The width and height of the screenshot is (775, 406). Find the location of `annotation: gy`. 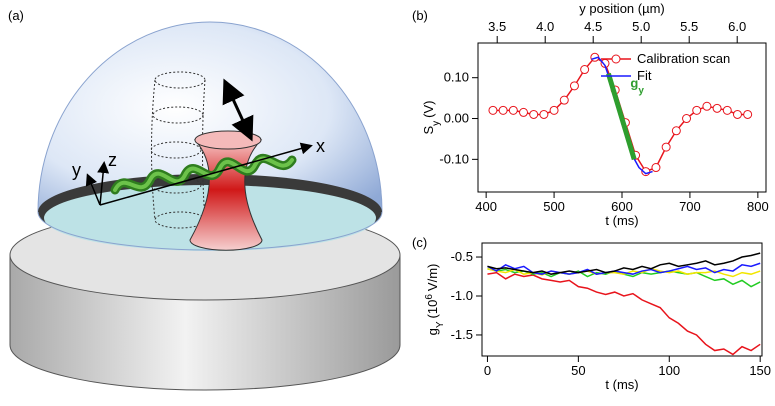

annotation: gy is located at coordinates (637, 86).